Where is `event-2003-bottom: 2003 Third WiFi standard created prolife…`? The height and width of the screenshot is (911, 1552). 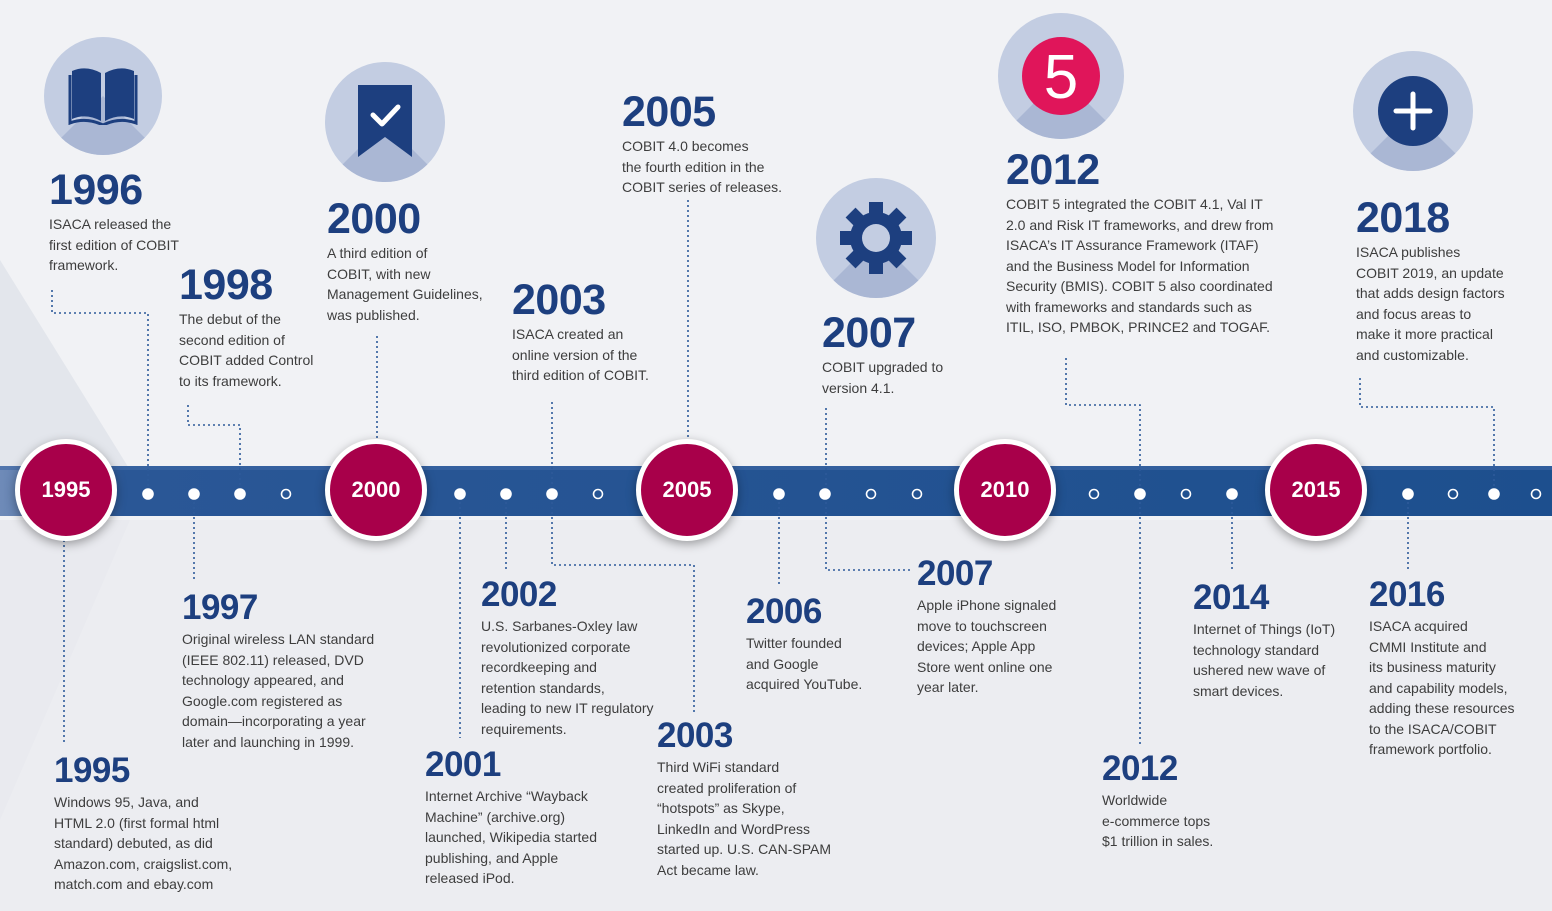
event-2003-bottom: 2003 Third WiFi standard created prolife… is located at coordinates (744, 798).